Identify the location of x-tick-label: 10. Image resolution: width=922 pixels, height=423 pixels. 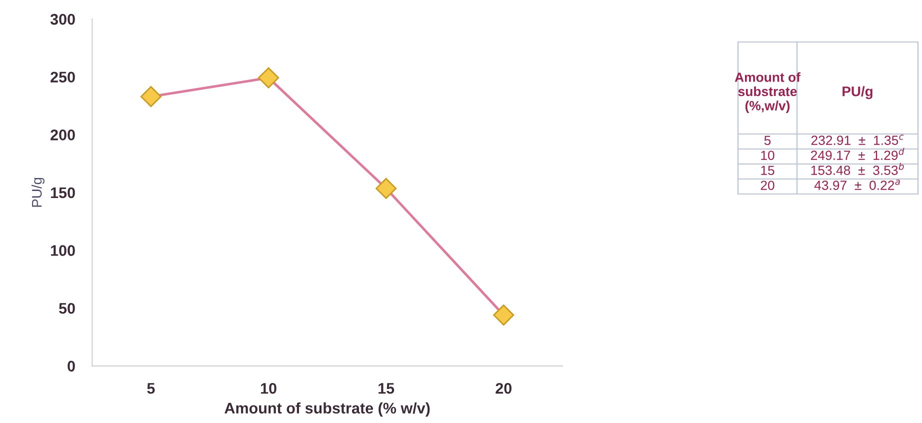
(268, 388).